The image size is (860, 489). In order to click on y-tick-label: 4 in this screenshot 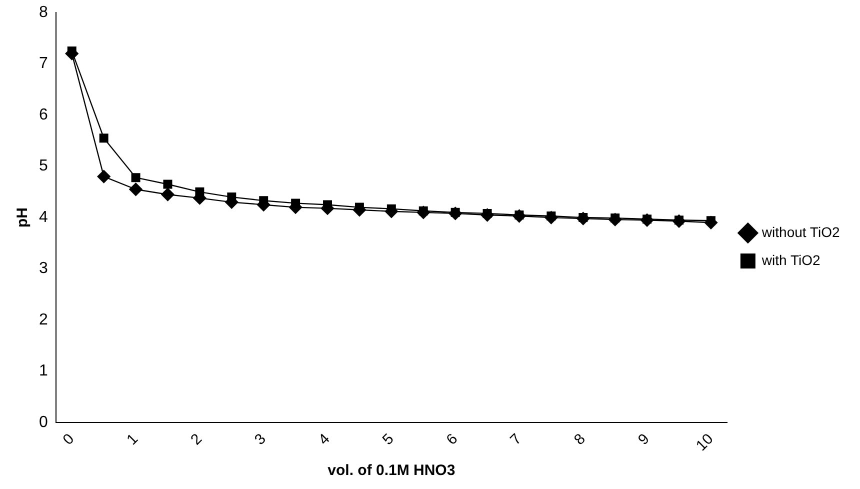, I will do `click(43, 217)`.